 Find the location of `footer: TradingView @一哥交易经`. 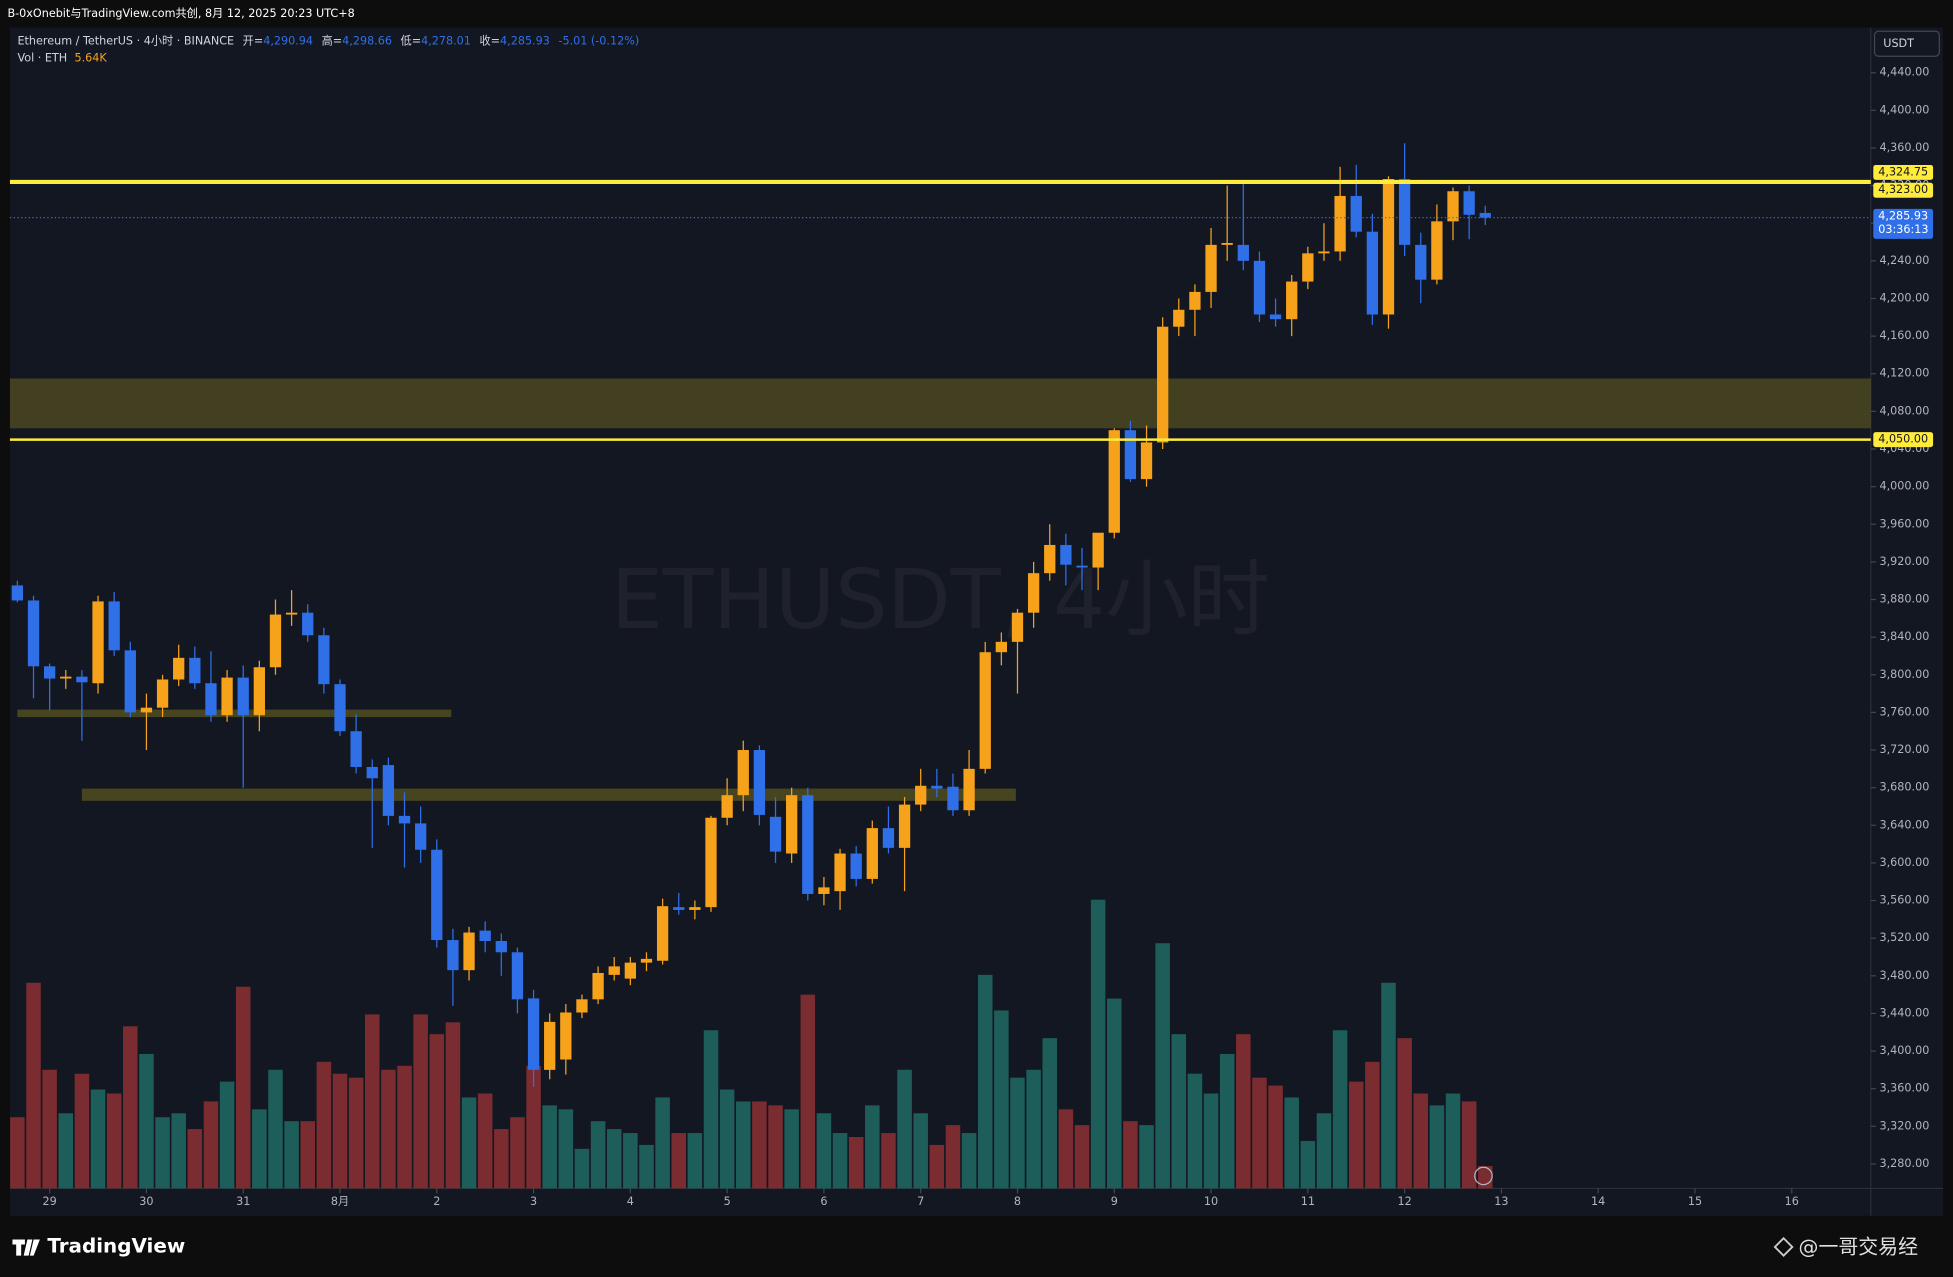

footer: TradingView @一哥交易经 is located at coordinates (965, 1246).